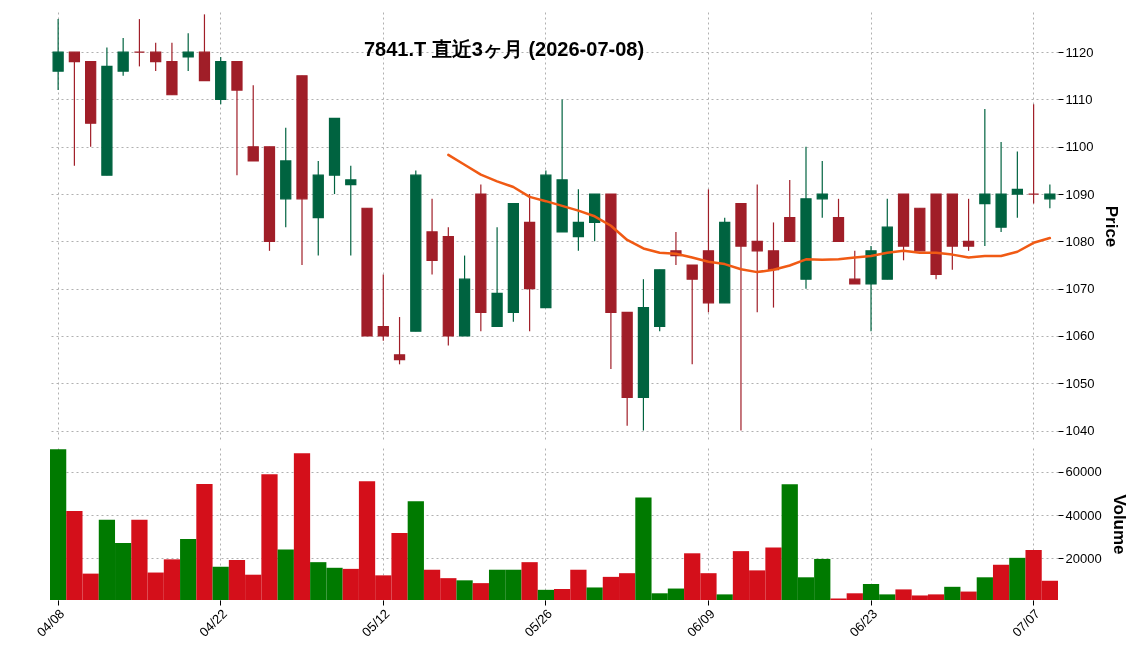  Describe the element at coordinates (1083, 515) in the screenshot. I see `y-tick-label: 40000` at that location.